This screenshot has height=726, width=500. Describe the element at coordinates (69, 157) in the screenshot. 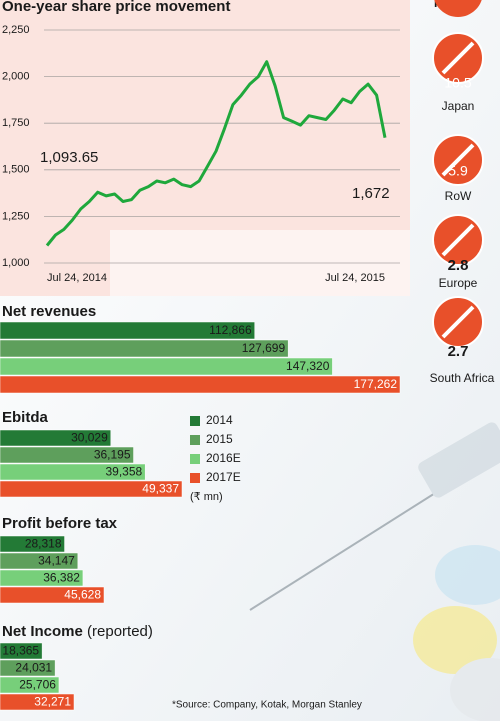

I see `start-annotation: 1,093.65` at that location.